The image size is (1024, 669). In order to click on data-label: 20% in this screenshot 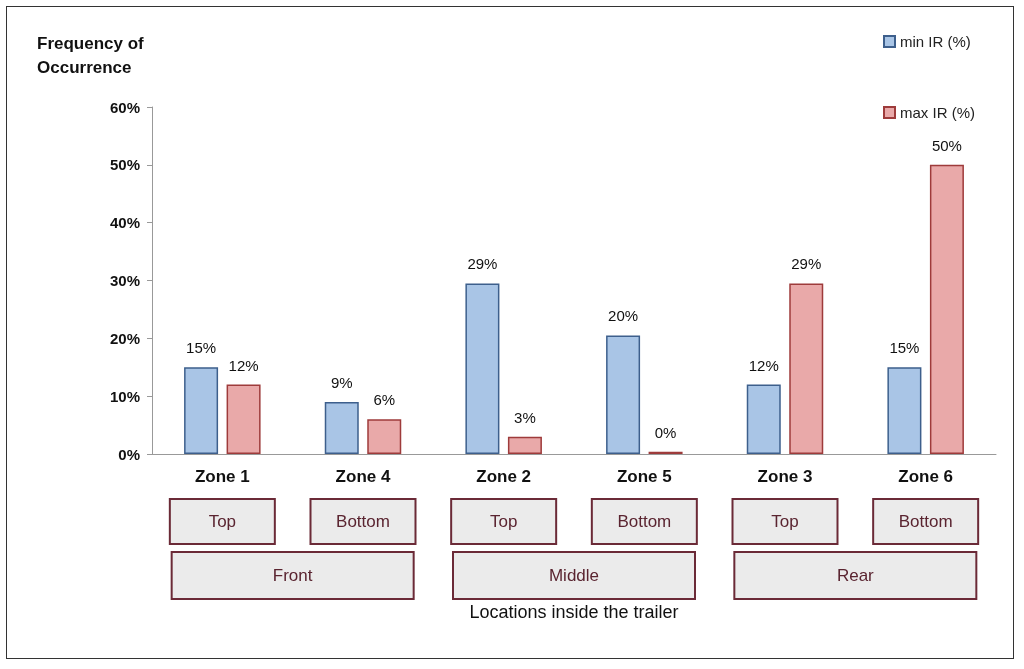, I will do `click(623, 316)`.